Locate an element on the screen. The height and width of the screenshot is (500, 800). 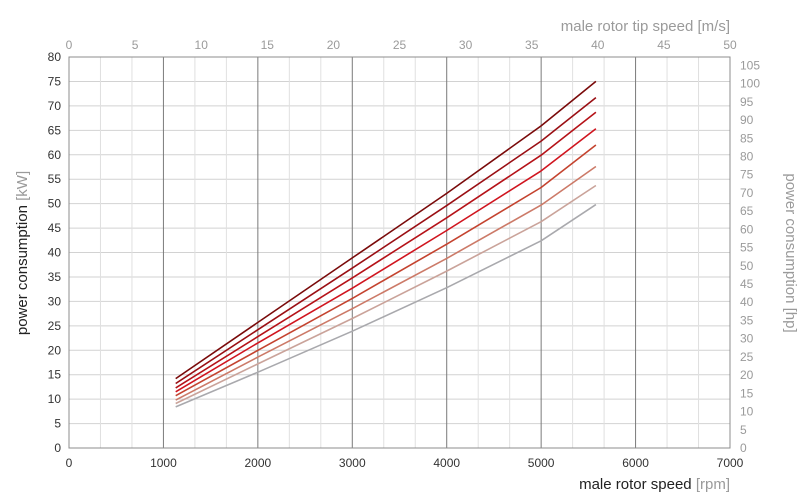
y-tick-label: 65 is located at coordinates (55, 130).